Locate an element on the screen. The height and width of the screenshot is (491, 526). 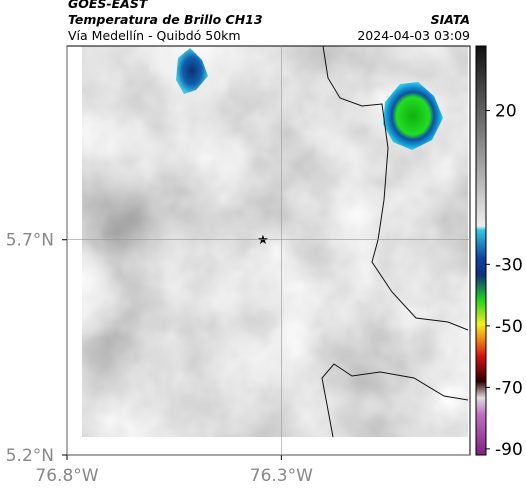
colorbar-tick-label: -90 is located at coordinates (509, 450).